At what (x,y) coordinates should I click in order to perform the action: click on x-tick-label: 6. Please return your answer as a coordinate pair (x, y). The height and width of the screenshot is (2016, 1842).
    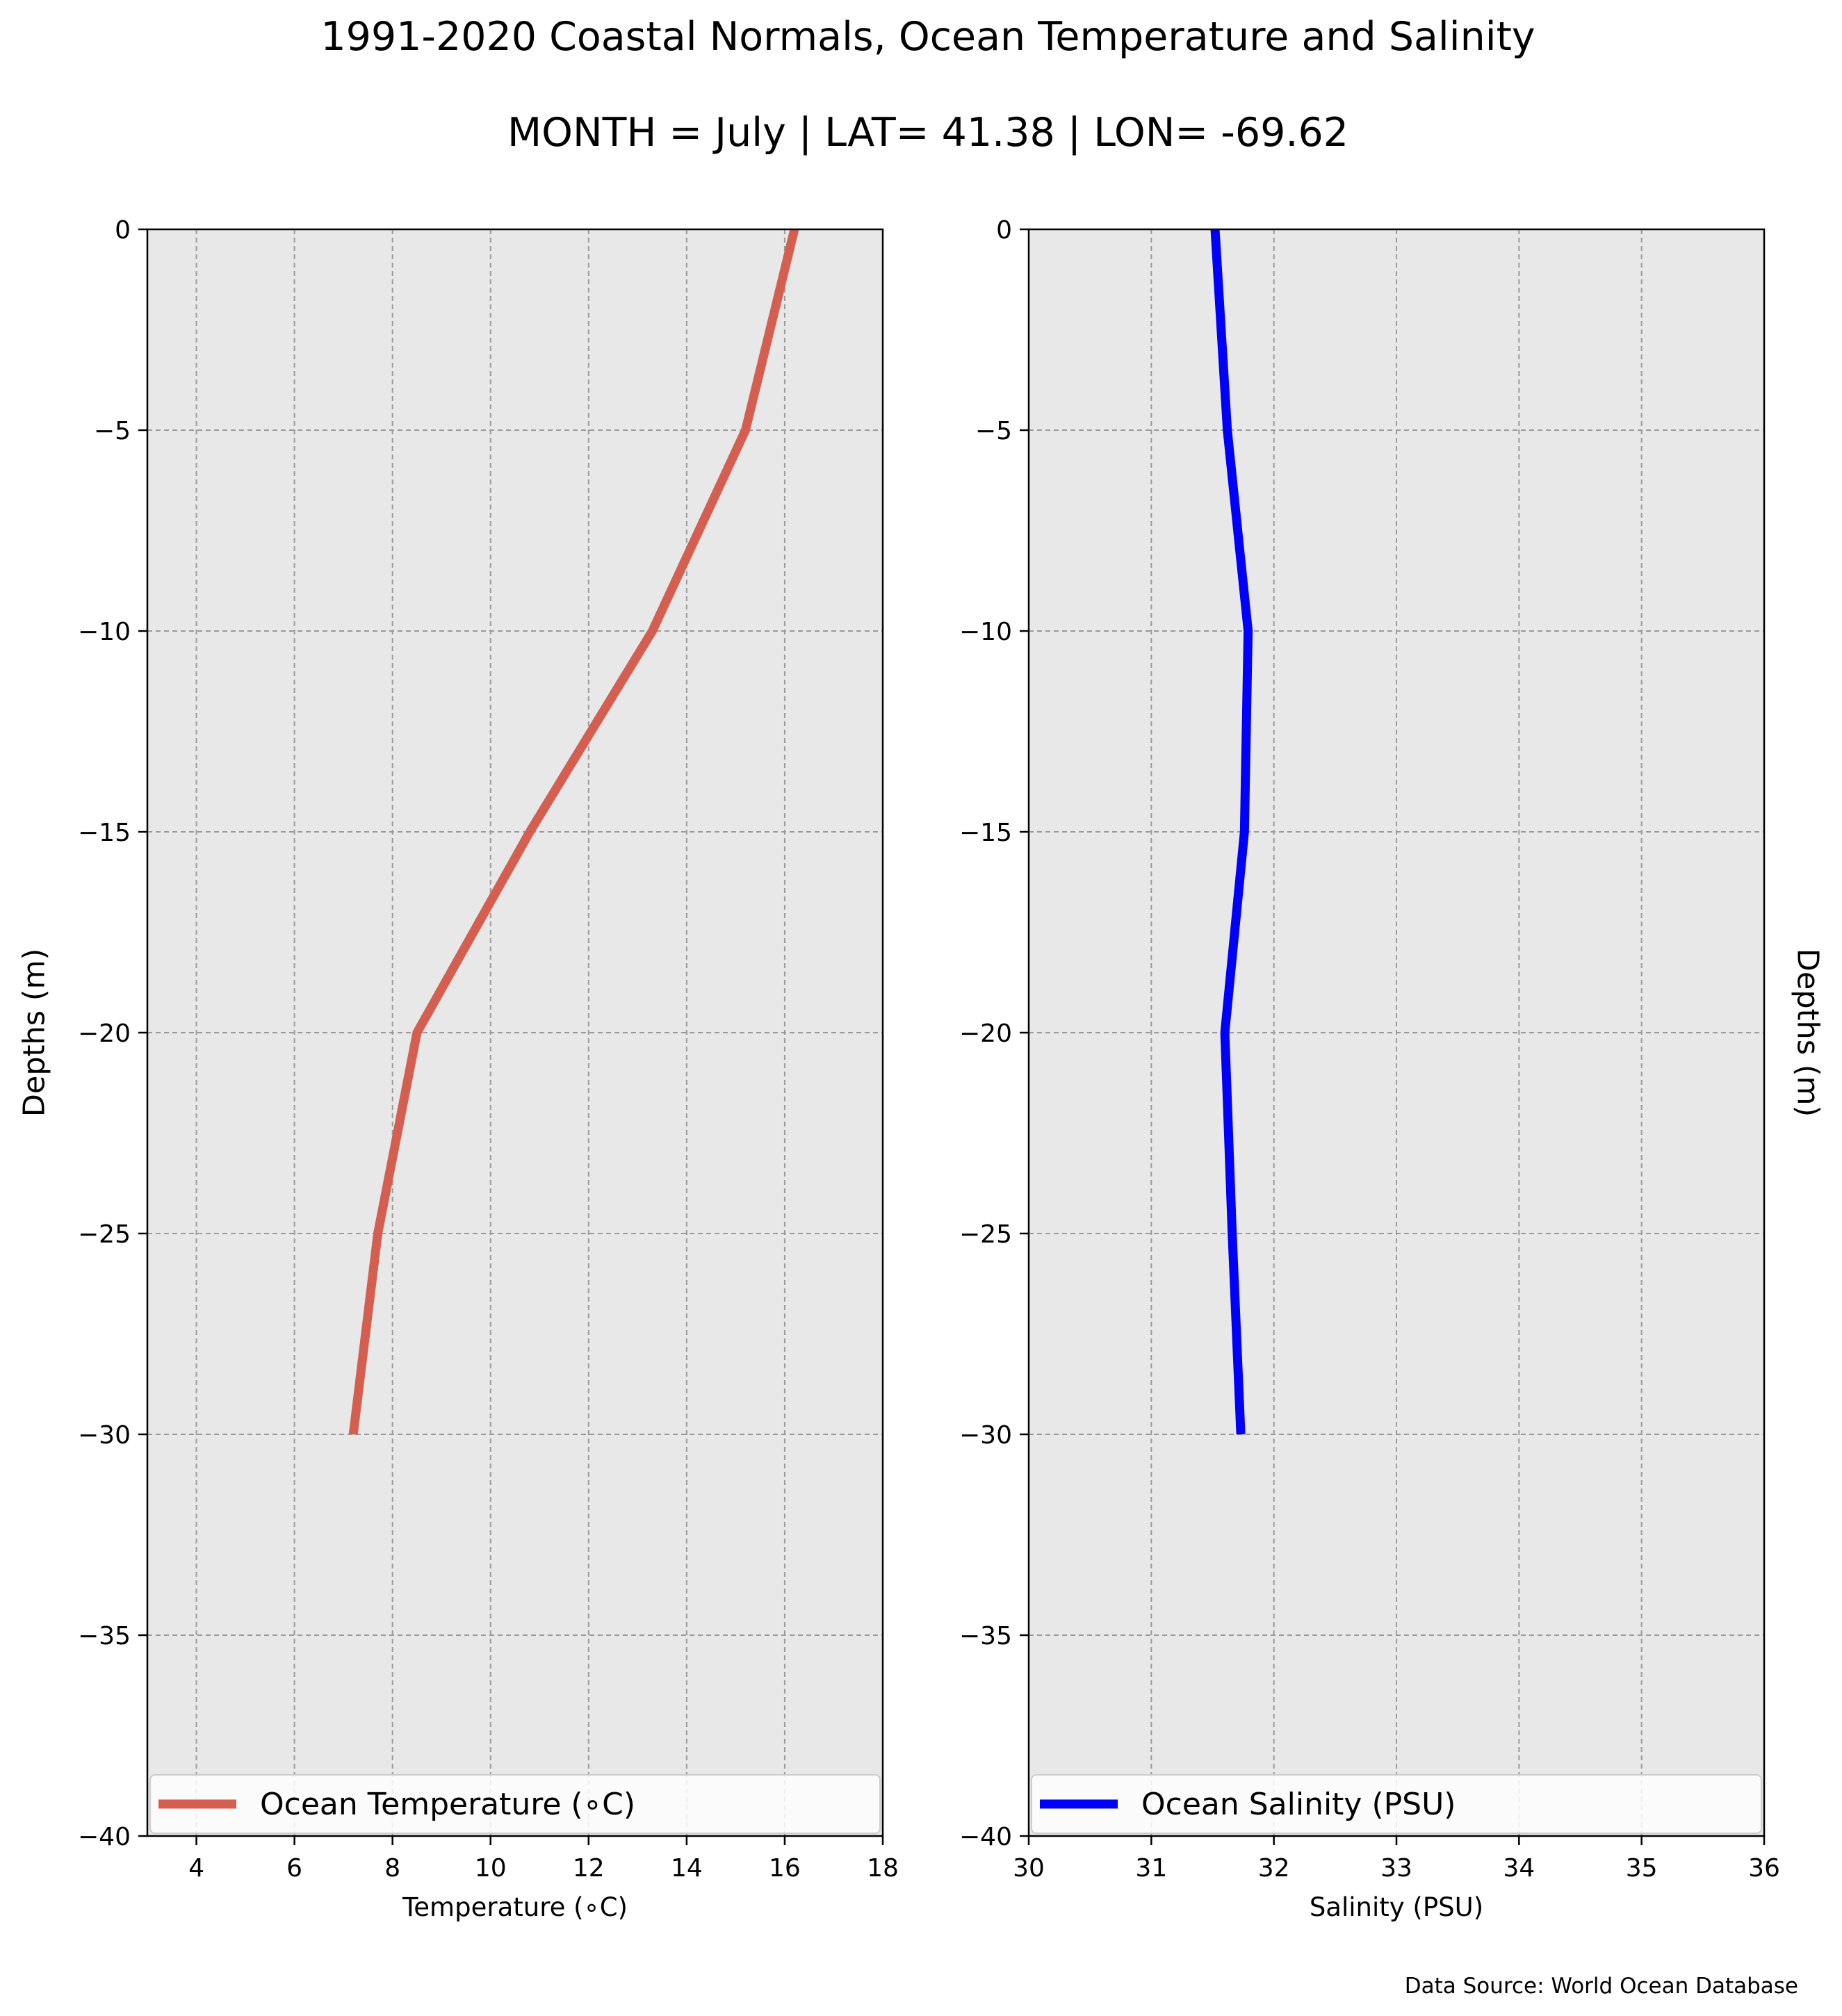
    Looking at the image, I should click on (294, 1869).